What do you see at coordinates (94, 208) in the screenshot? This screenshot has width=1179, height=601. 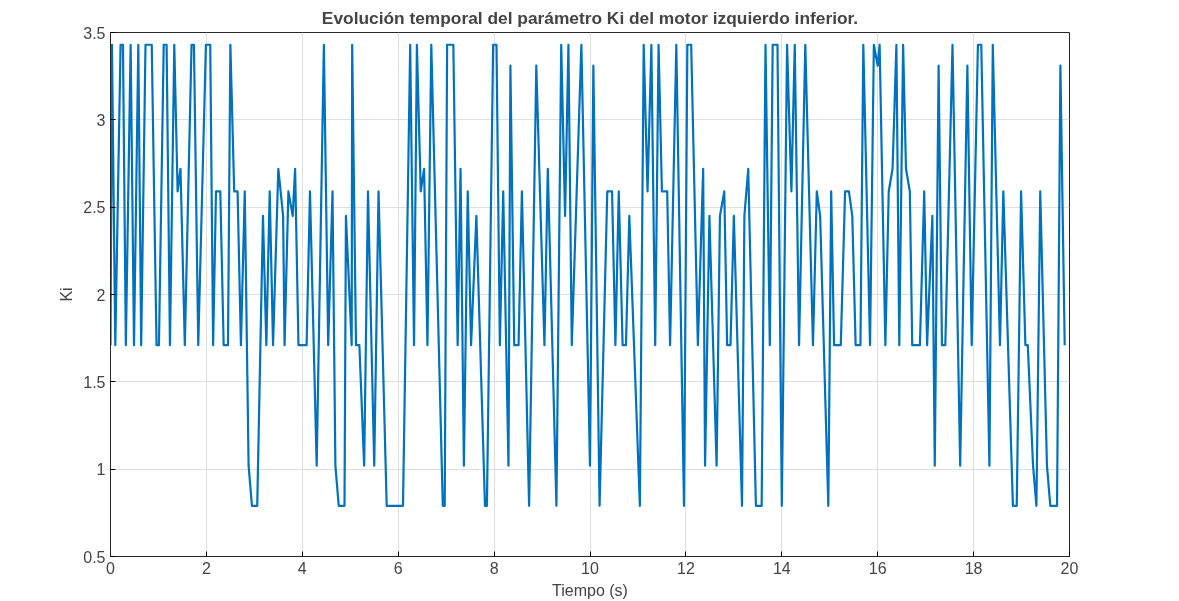 I see `y-tick-label: 2.5` at bounding box center [94, 208].